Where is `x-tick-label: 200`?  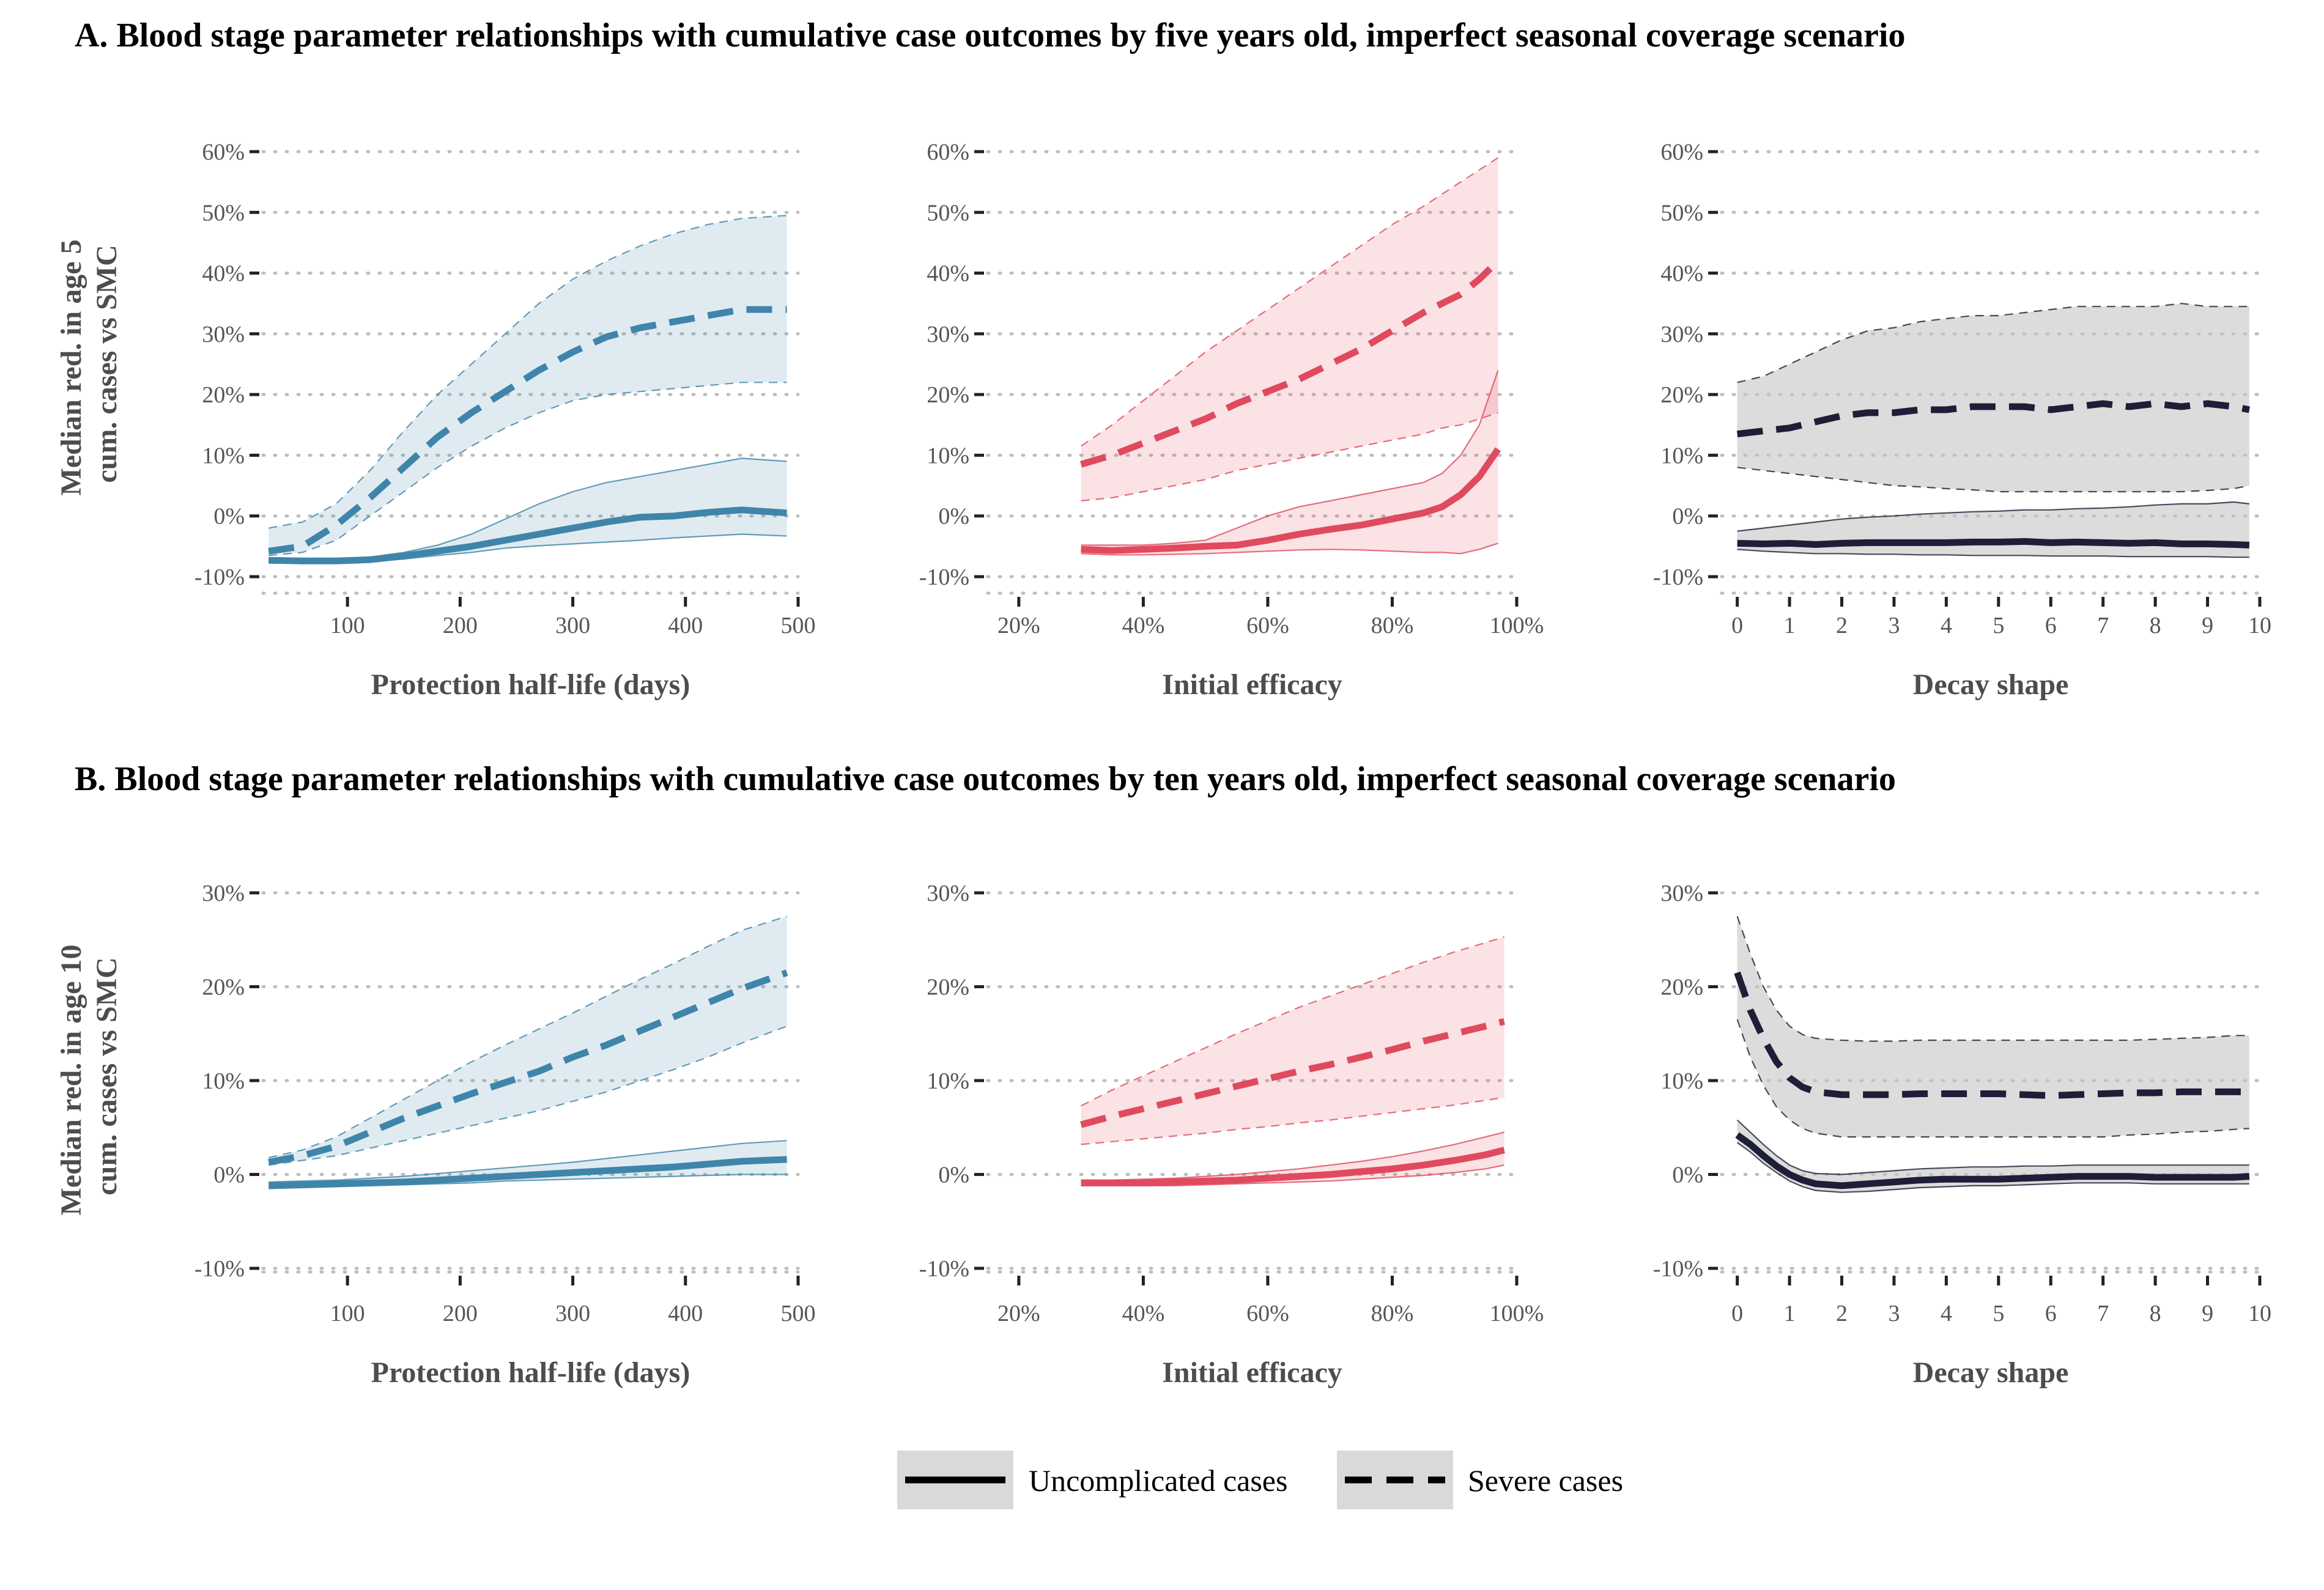
x-tick-label: 200 is located at coordinates (460, 1314).